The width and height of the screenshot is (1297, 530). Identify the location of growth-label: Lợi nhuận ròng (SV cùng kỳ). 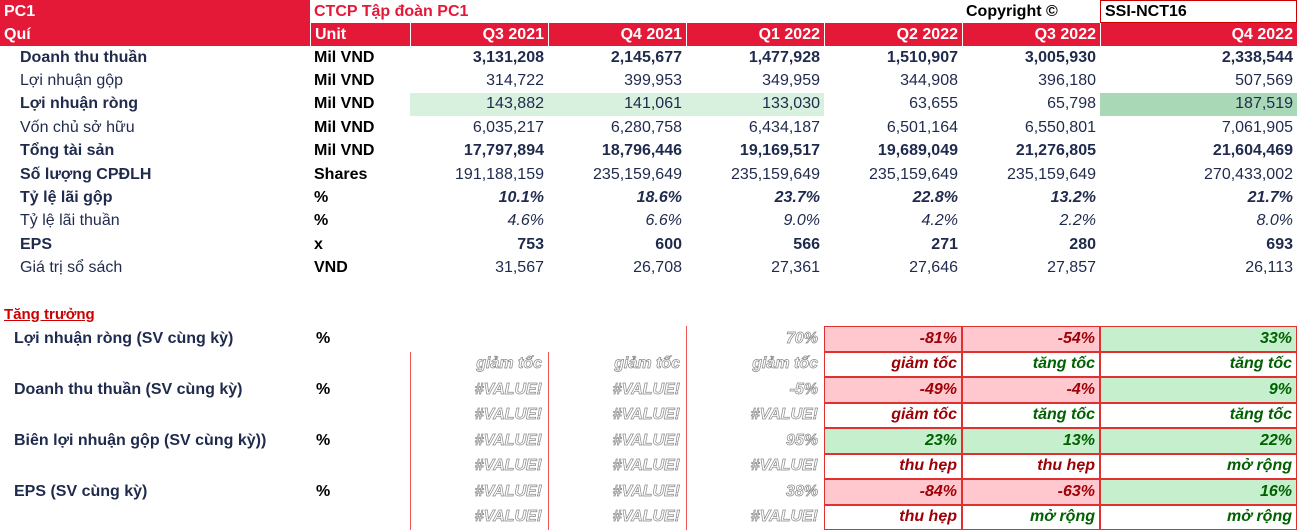
(124, 338).